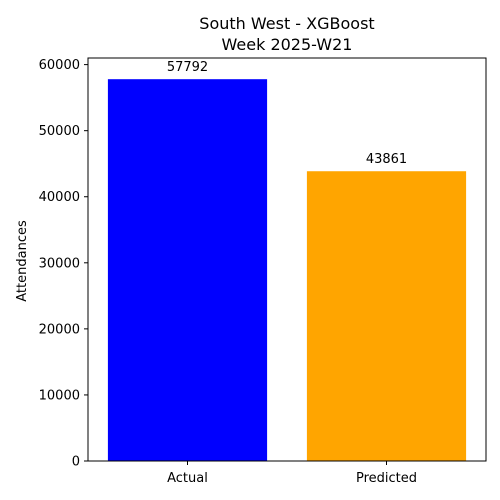  Describe the element at coordinates (286, 23) in the screenshot. I see `chart-title: South West - XGBoost` at that location.